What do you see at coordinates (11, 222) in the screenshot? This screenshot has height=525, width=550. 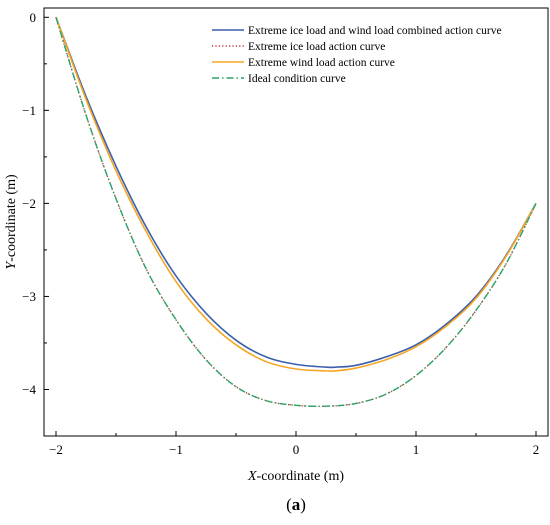 I see `y-axis-title: Y-coordinate (m)` at bounding box center [11, 222].